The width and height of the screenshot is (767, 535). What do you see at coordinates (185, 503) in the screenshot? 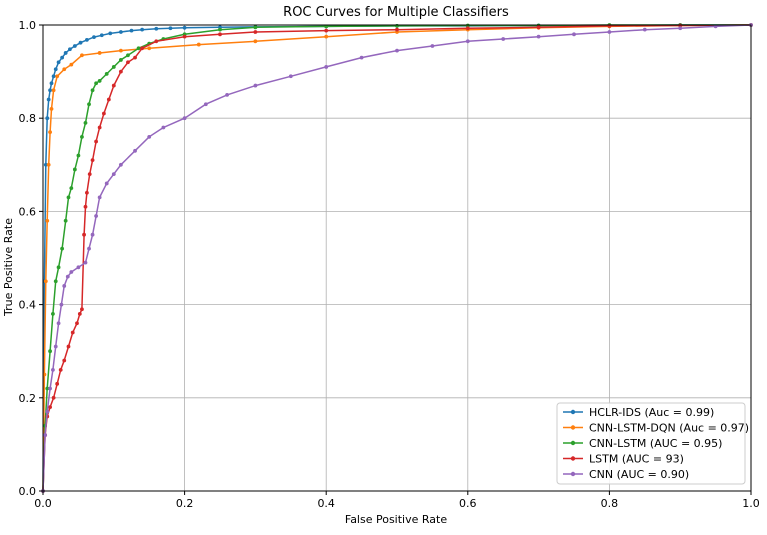
I see `x-tick-label: 0.2` at bounding box center [185, 503].